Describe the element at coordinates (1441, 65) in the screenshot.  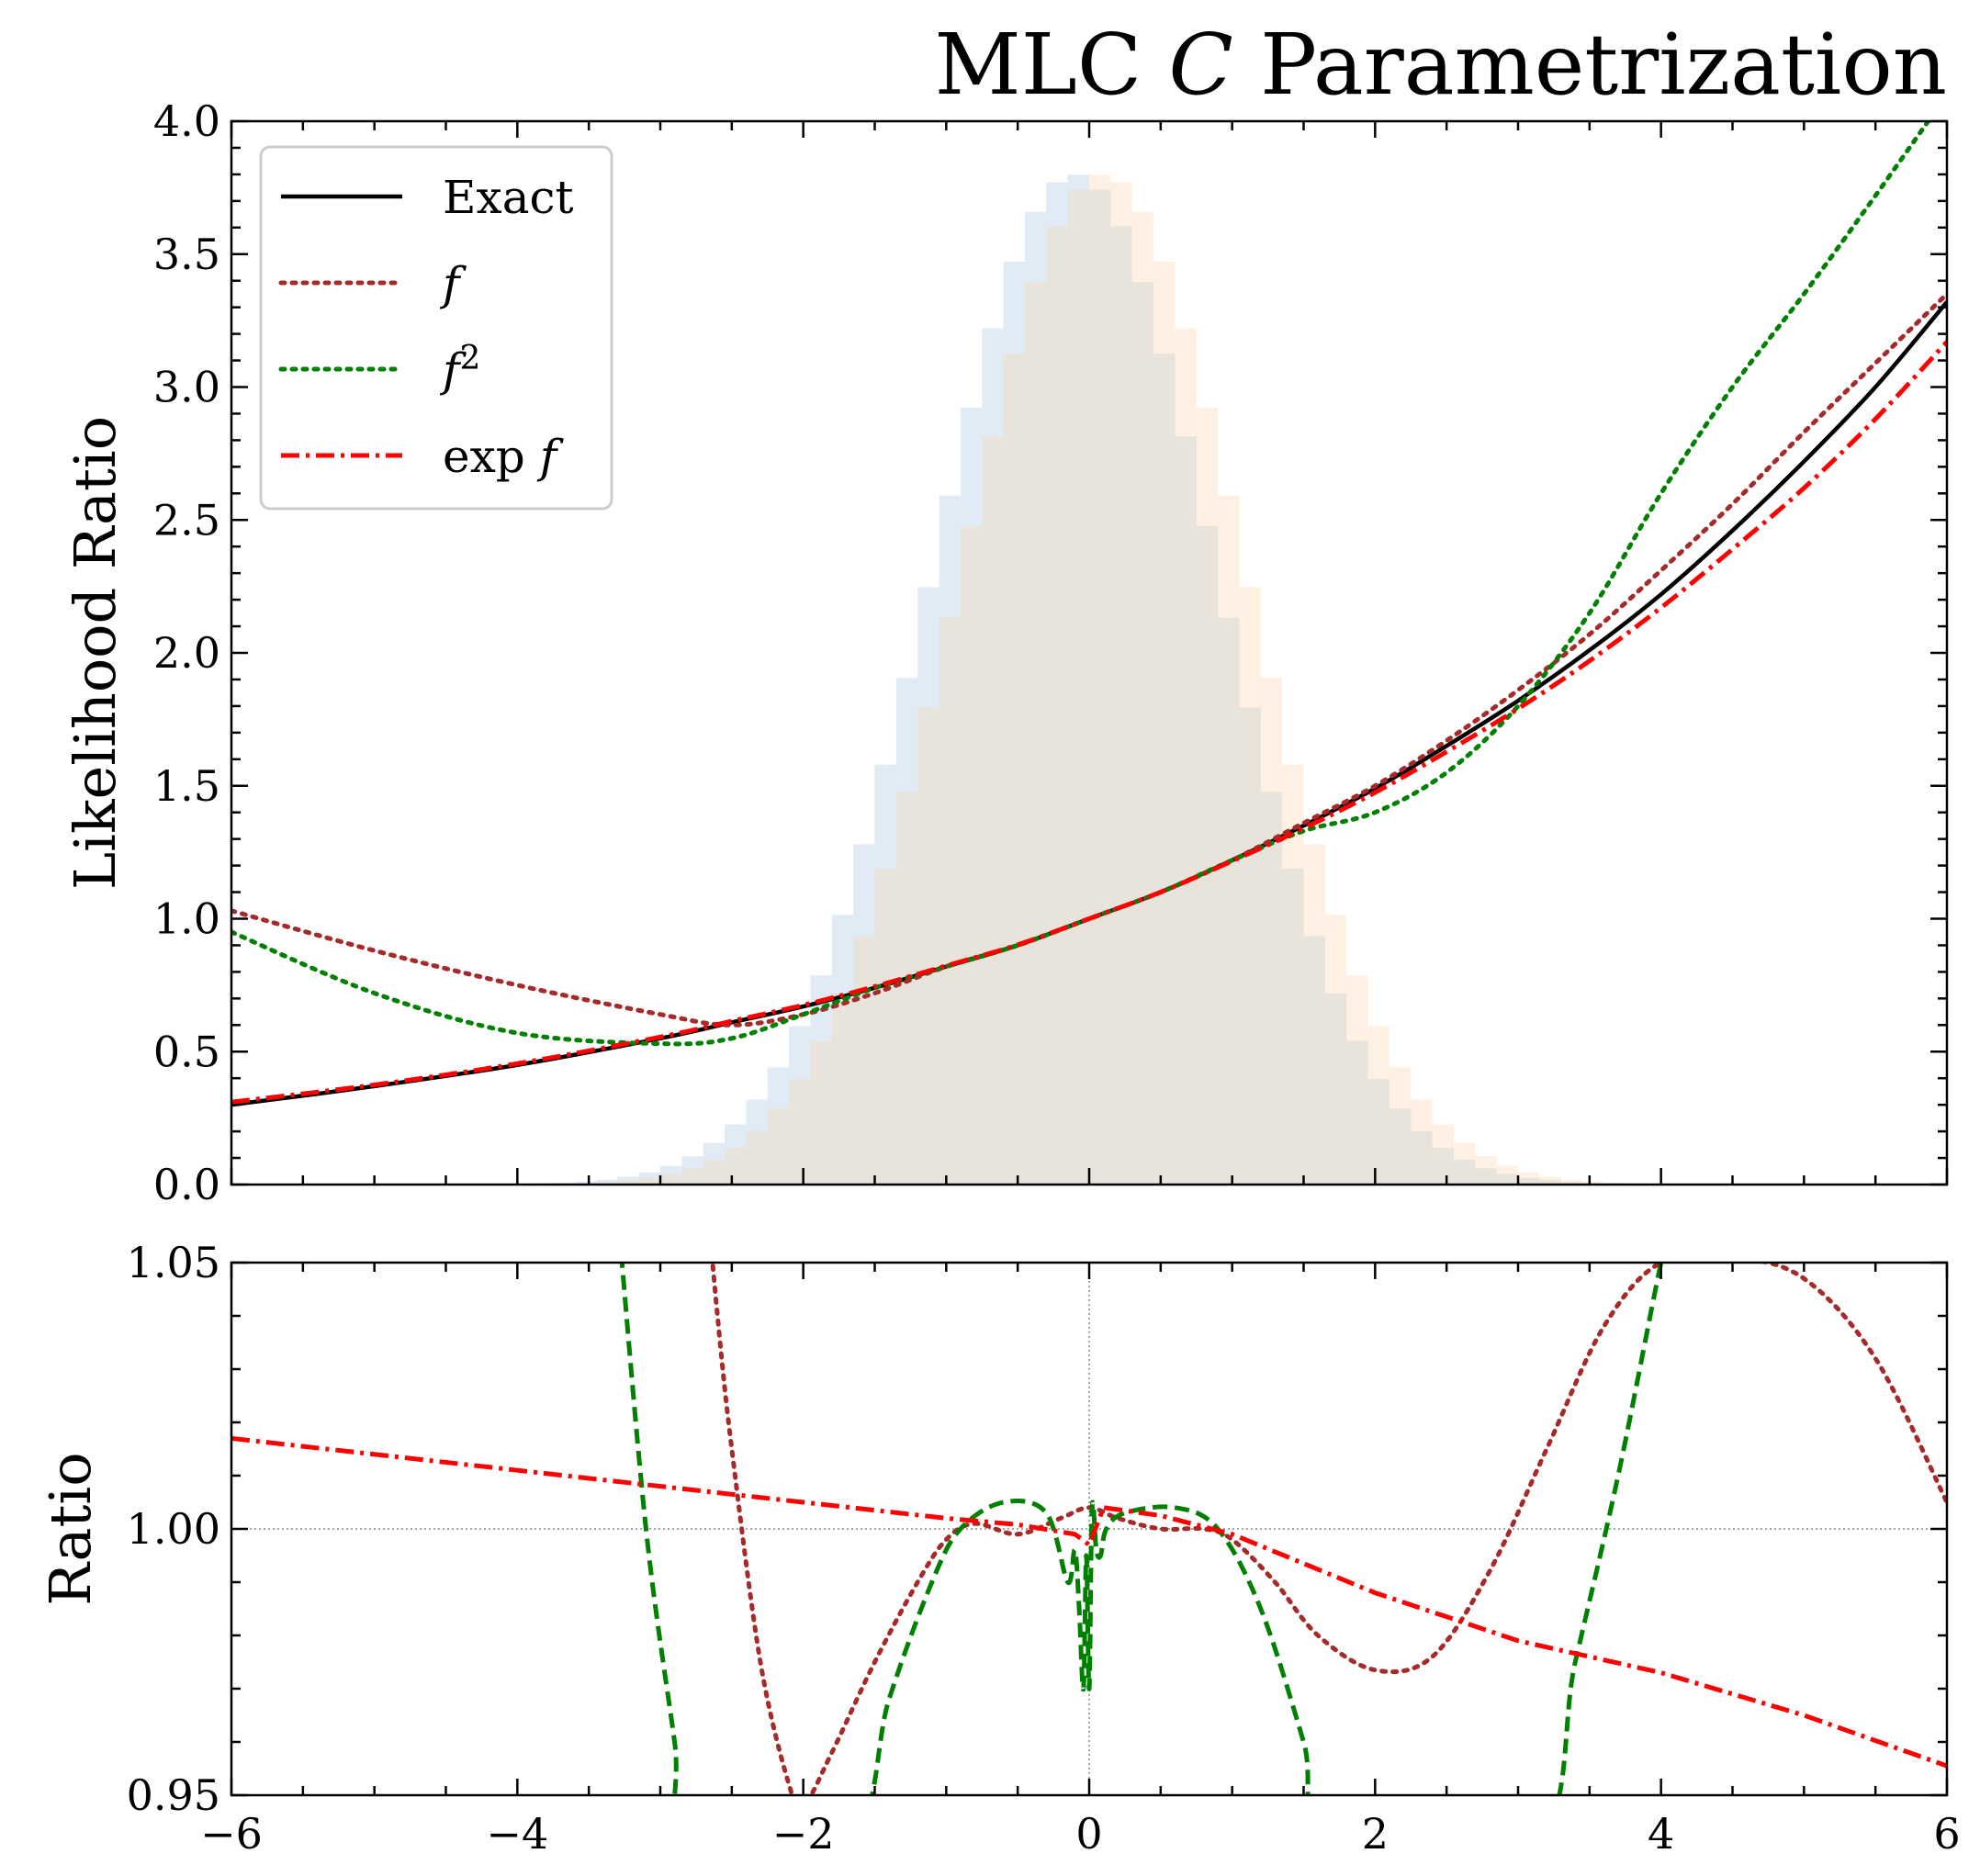
I see `chart-title: MLC C Parametrization` at that location.